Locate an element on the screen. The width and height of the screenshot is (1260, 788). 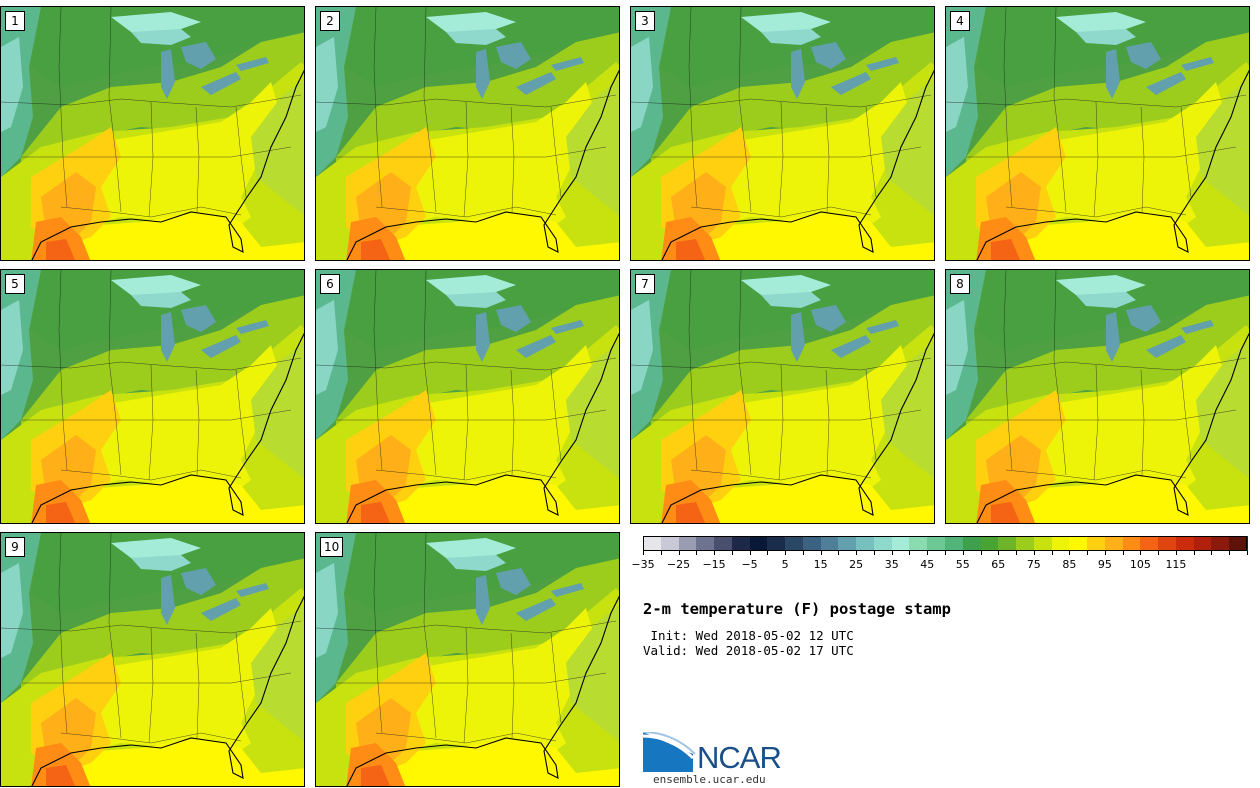
member-label: 3 is located at coordinates (645, 21).